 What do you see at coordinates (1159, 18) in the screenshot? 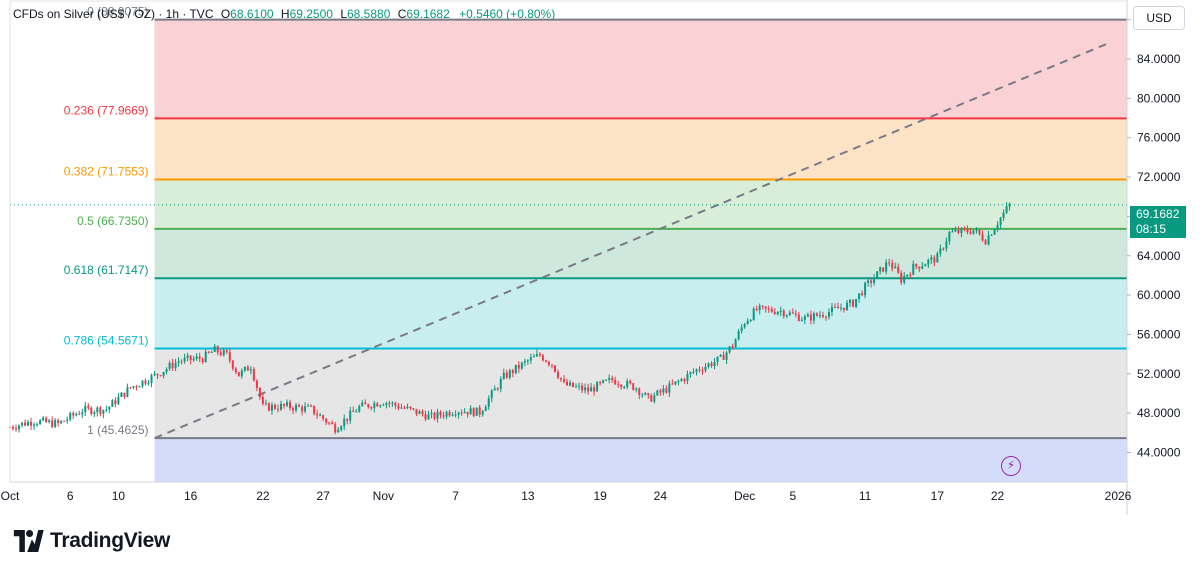
I see `currency-button: USD` at bounding box center [1159, 18].